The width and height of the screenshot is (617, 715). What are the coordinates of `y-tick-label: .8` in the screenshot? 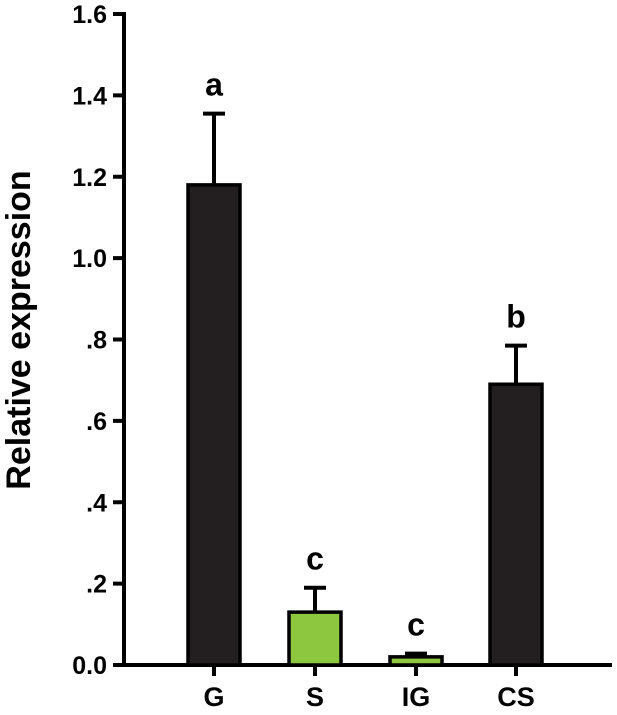 It's located at (96, 341).